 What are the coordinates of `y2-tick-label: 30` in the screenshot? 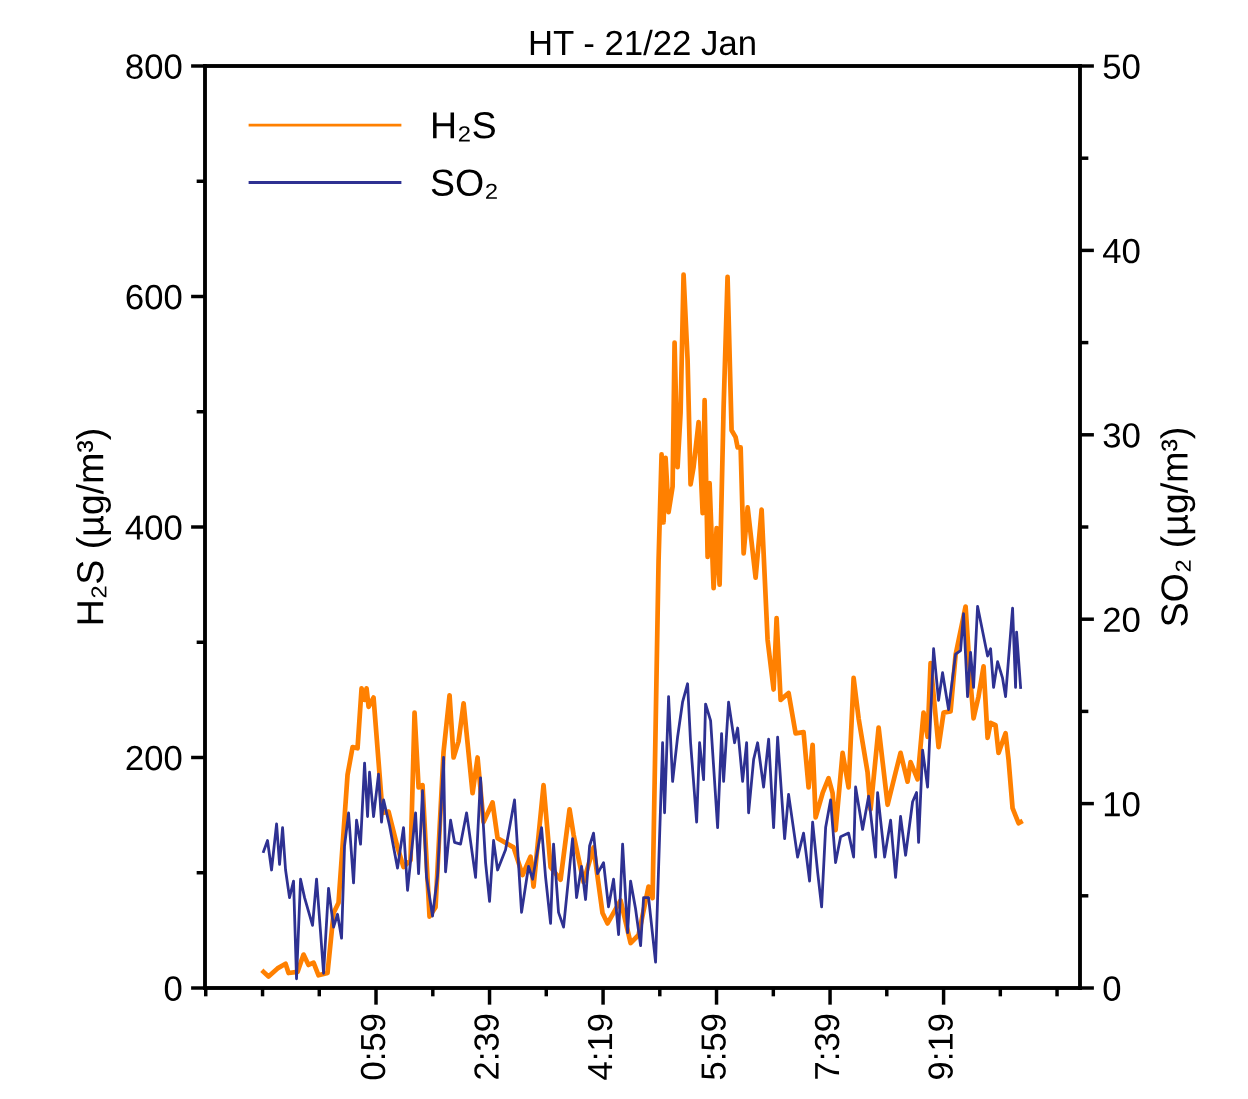 It's located at (1121, 435).